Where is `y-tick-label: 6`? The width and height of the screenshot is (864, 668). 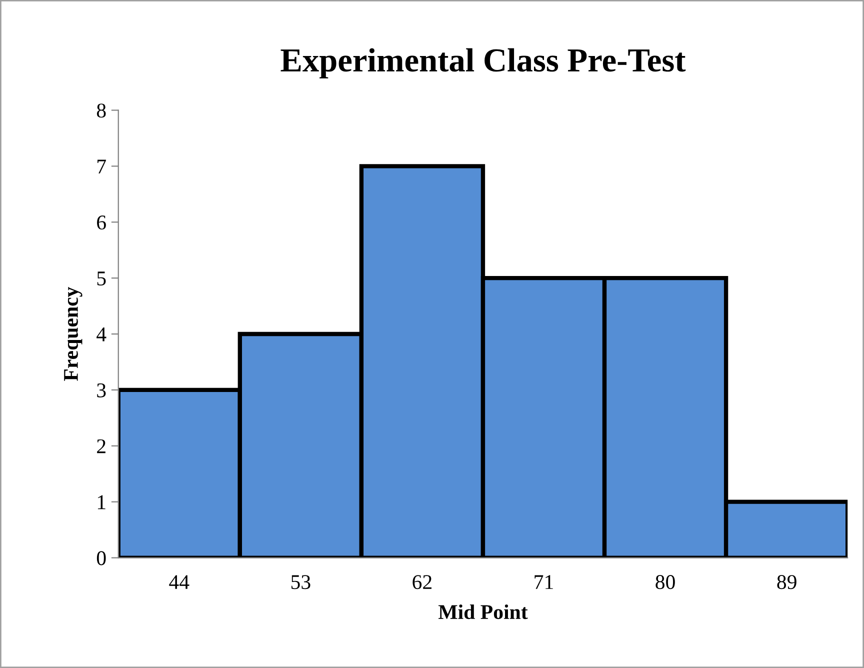
y-tick-label: 6 is located at coordinates (101, 223).